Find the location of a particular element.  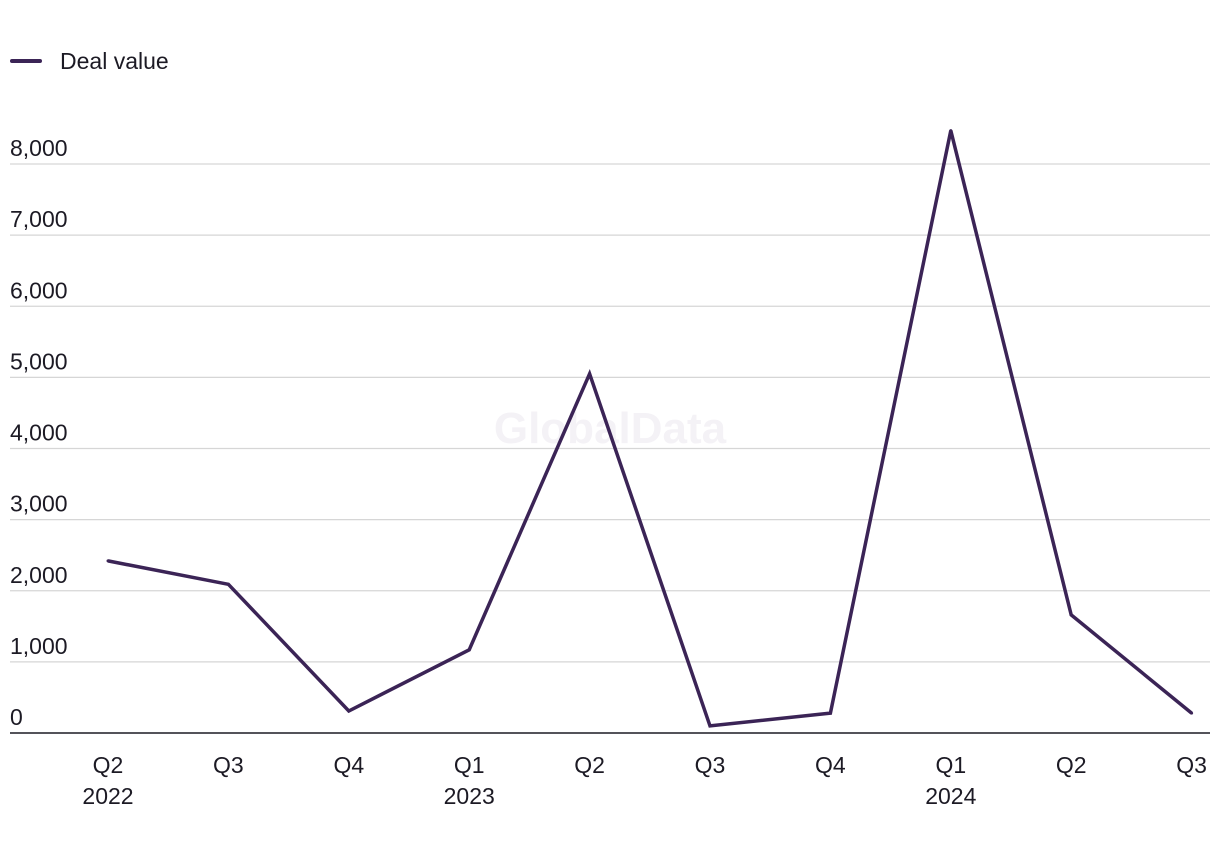

x-tick-year-label: 2023 is located at coordinates (469, 796).